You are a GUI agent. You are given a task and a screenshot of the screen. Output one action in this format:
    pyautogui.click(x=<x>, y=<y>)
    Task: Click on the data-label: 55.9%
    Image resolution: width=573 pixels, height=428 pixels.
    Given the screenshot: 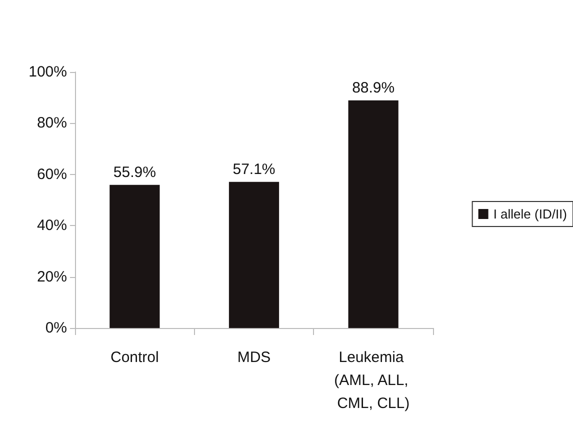 What is the action you would take?
    pyautogui.click(x=134, y=172)
    